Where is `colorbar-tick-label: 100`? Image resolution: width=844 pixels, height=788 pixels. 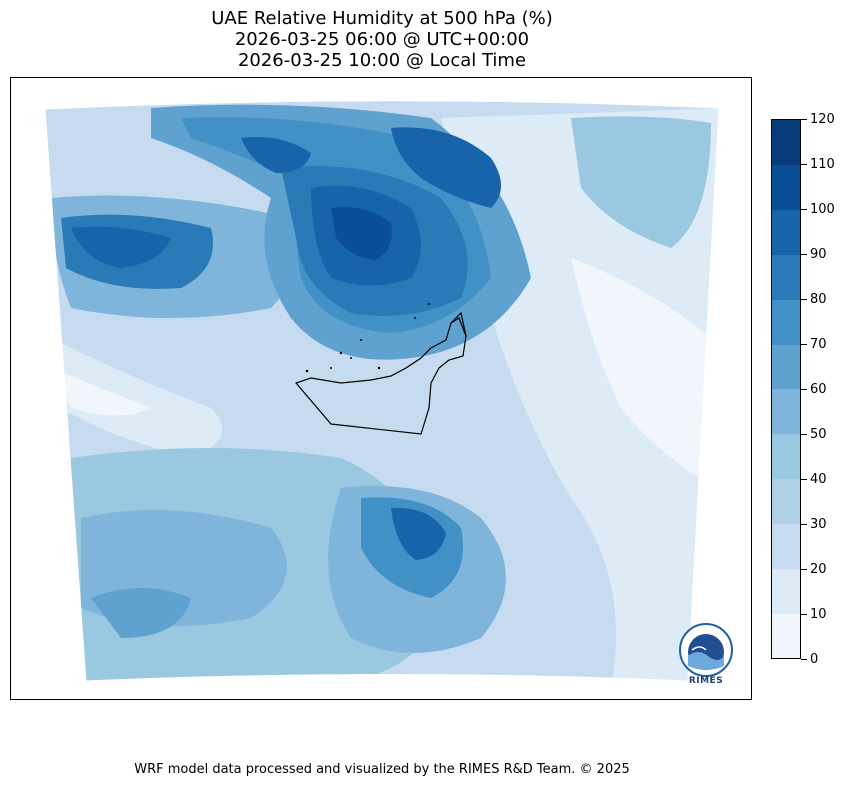 colorbar-tick-label: 100 is located at coordinates (822, 209).